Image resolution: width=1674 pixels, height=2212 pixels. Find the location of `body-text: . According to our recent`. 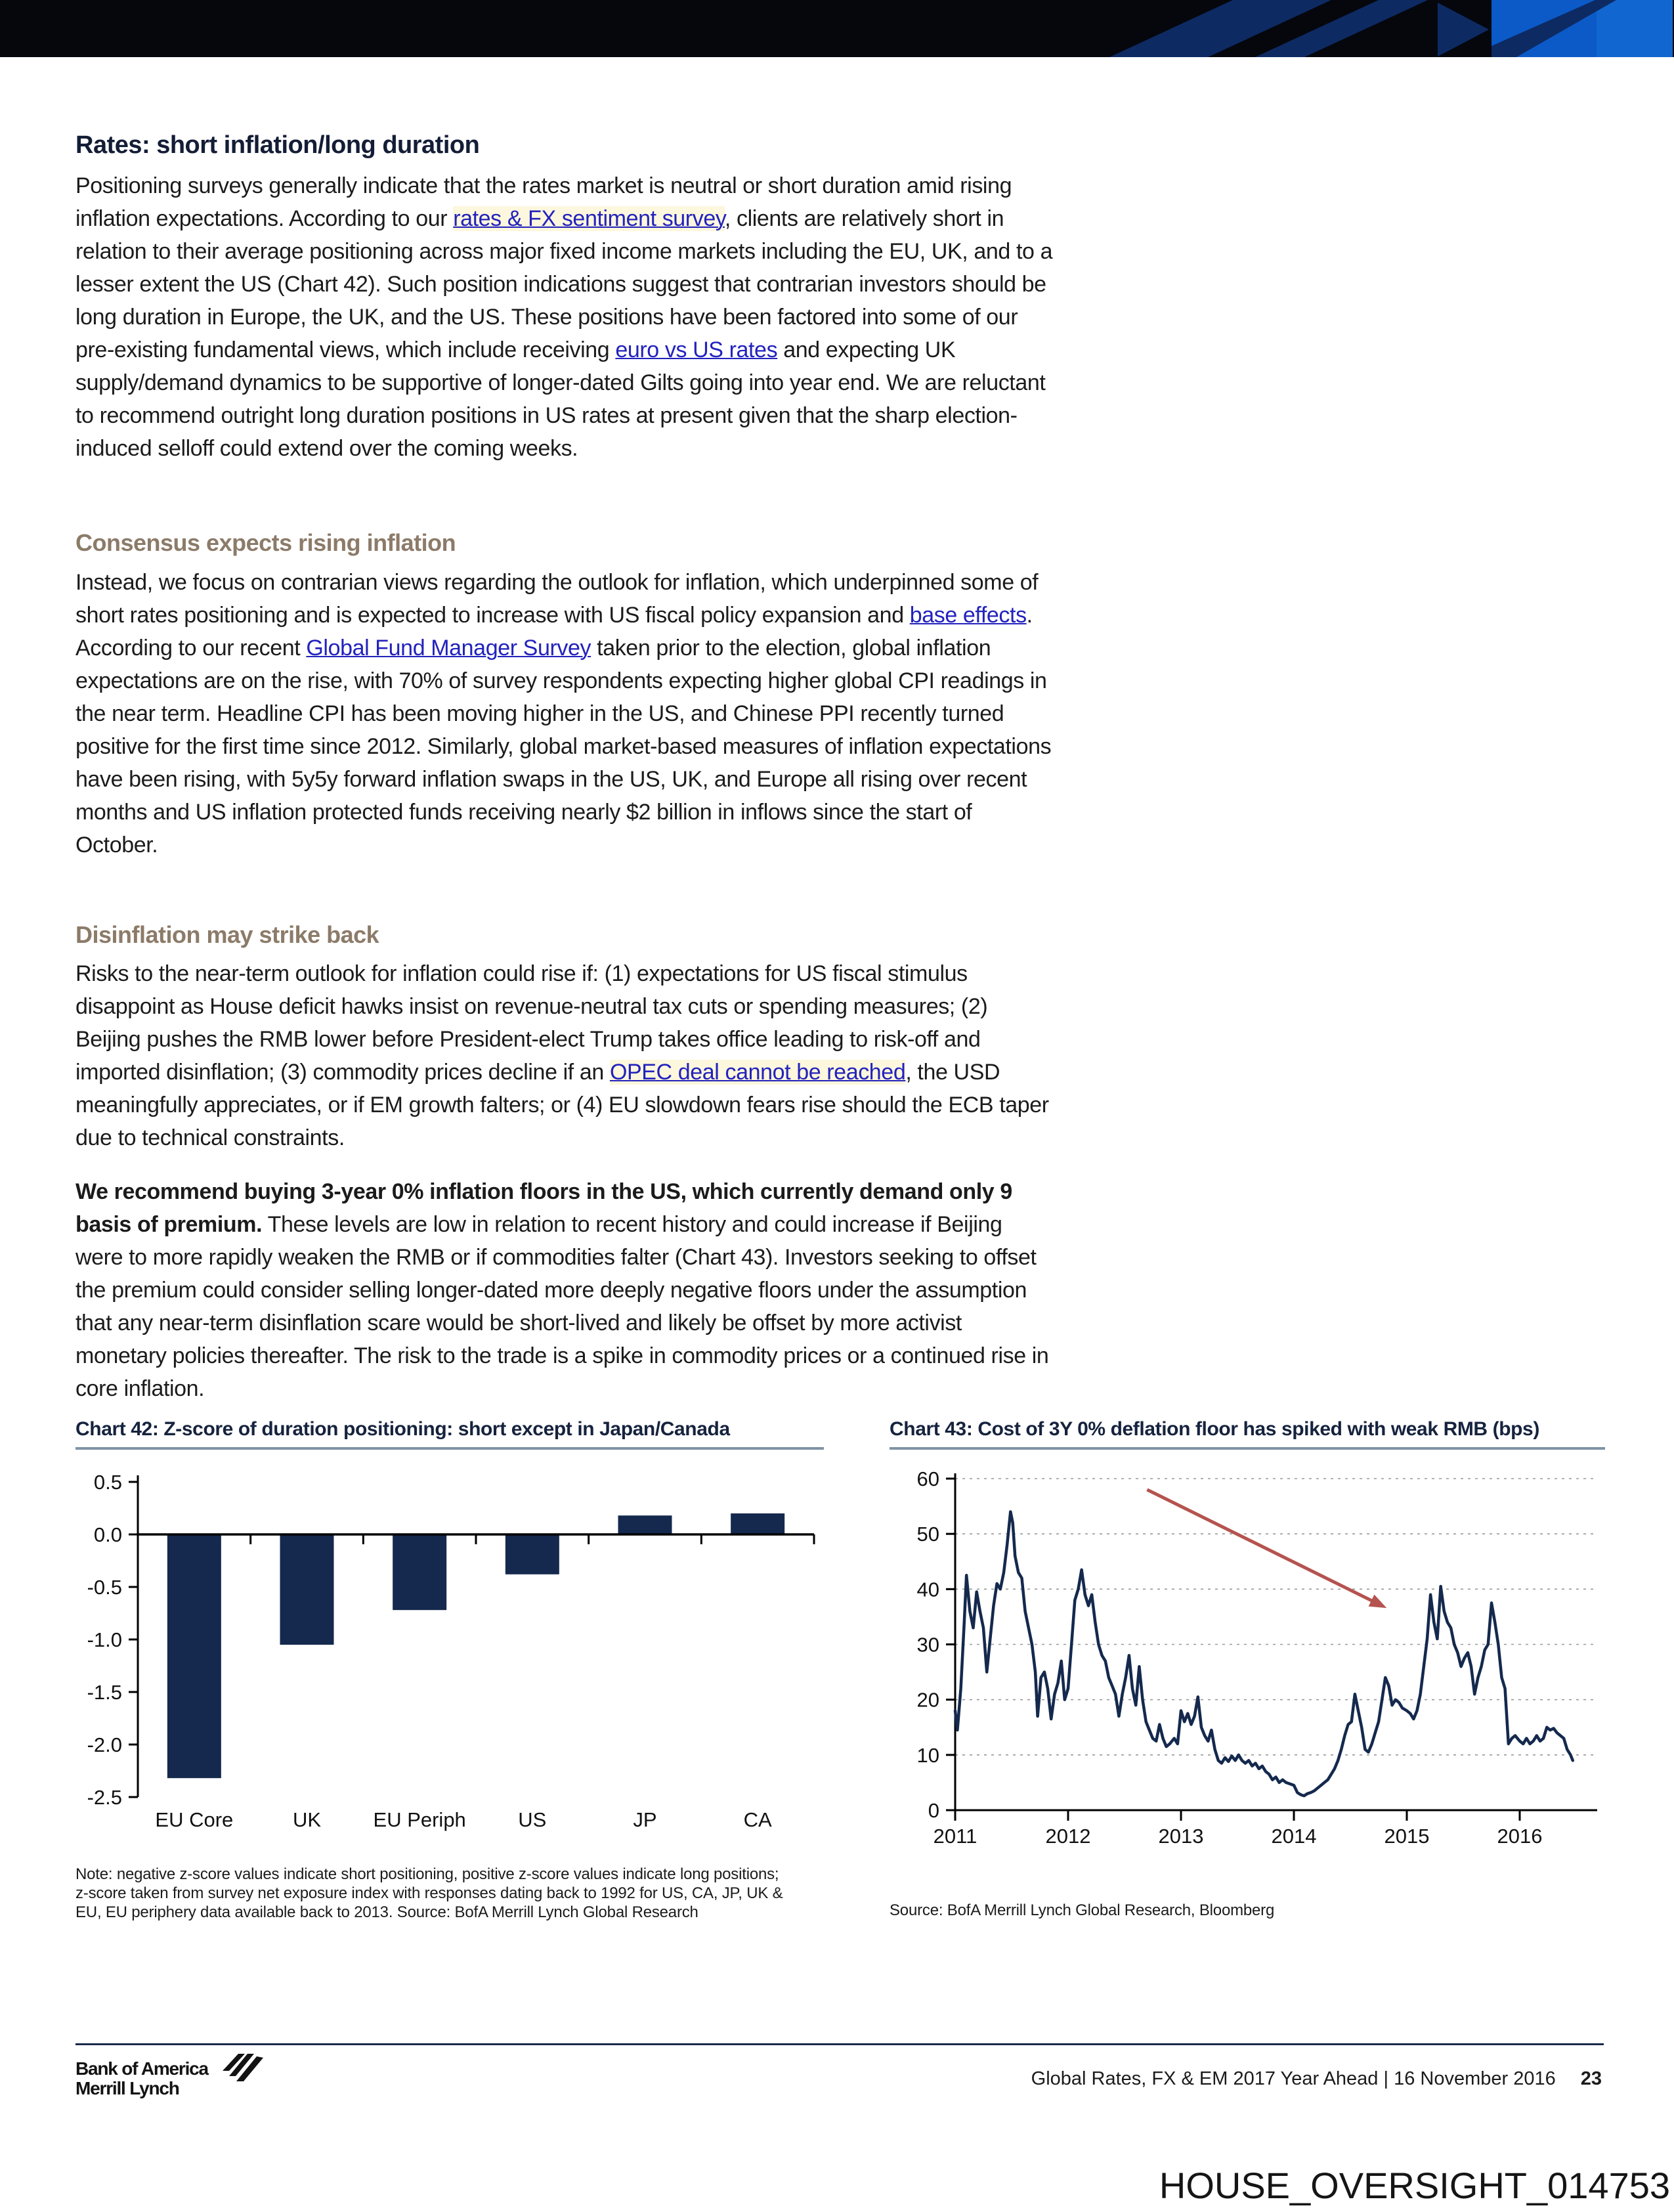

body-text: . According to our recent is located at coordinates (554, 632).